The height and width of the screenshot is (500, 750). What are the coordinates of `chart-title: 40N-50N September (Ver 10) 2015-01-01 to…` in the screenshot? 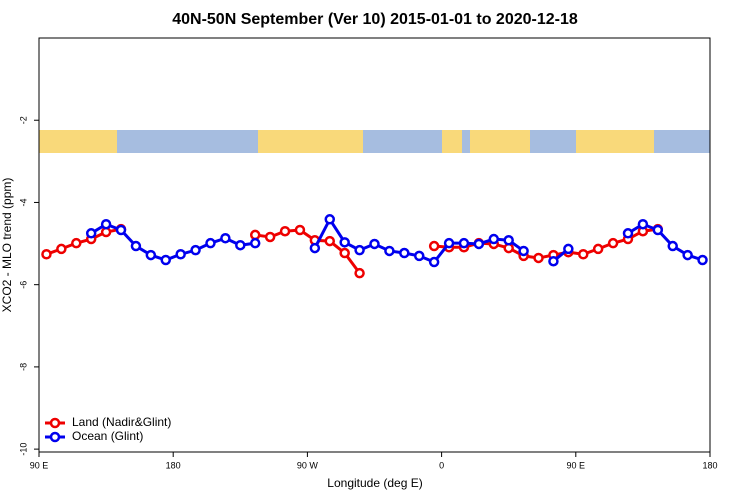 It's located at (375, 19).